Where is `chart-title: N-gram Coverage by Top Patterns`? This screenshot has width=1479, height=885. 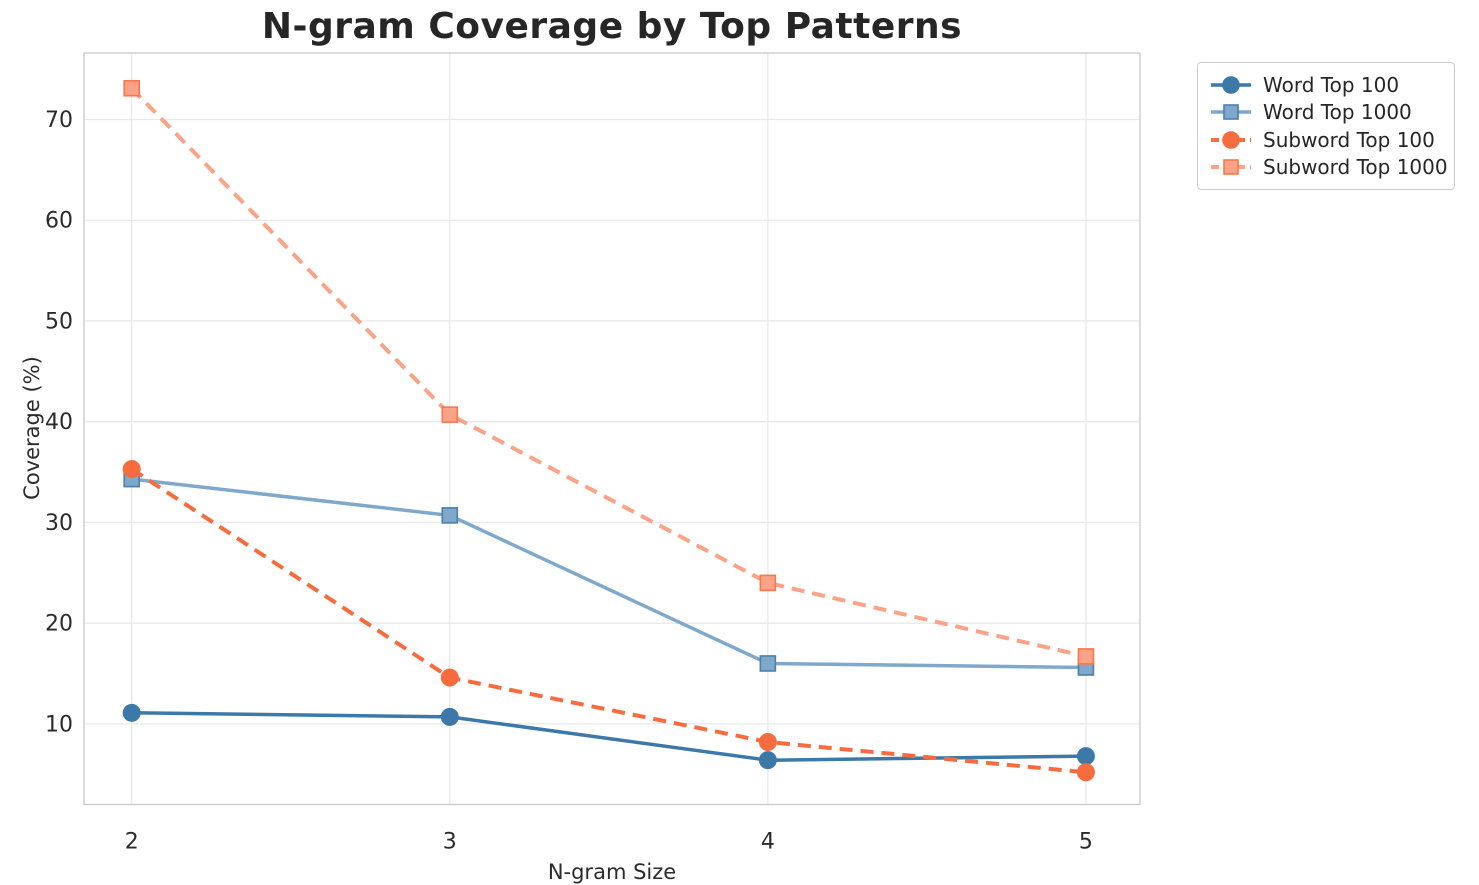
chart-title: N-gram Coverage by Top Patterns is located at coordinates (612, 26).